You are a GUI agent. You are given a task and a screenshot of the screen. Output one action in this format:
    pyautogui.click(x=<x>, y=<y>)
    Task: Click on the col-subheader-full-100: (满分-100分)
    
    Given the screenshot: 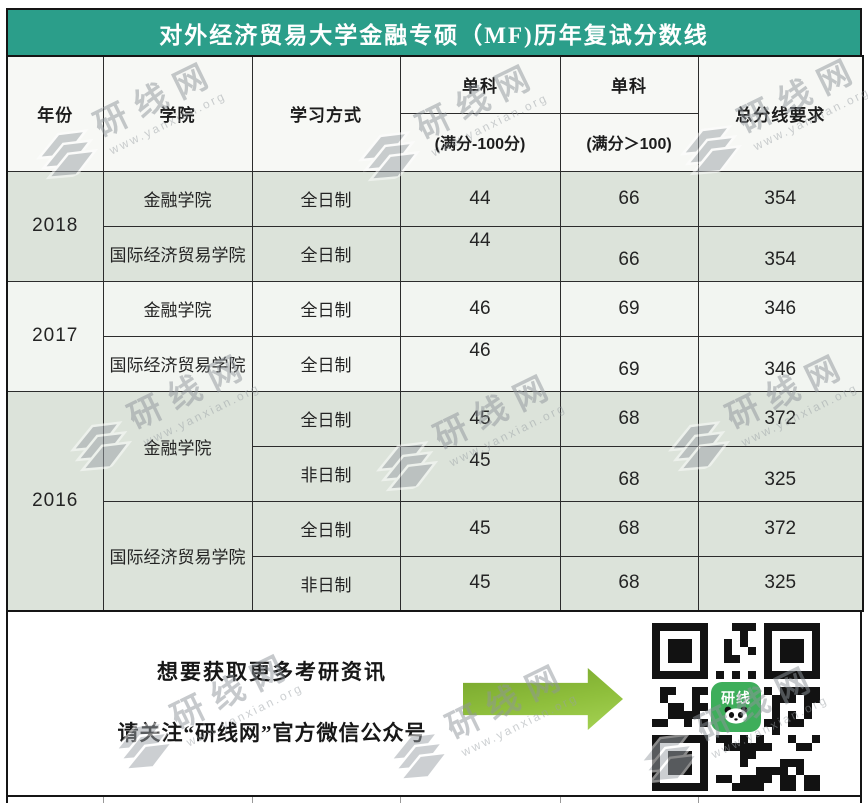 What is the action you would take?
    pyautogui.click(x=480, y=142)
    